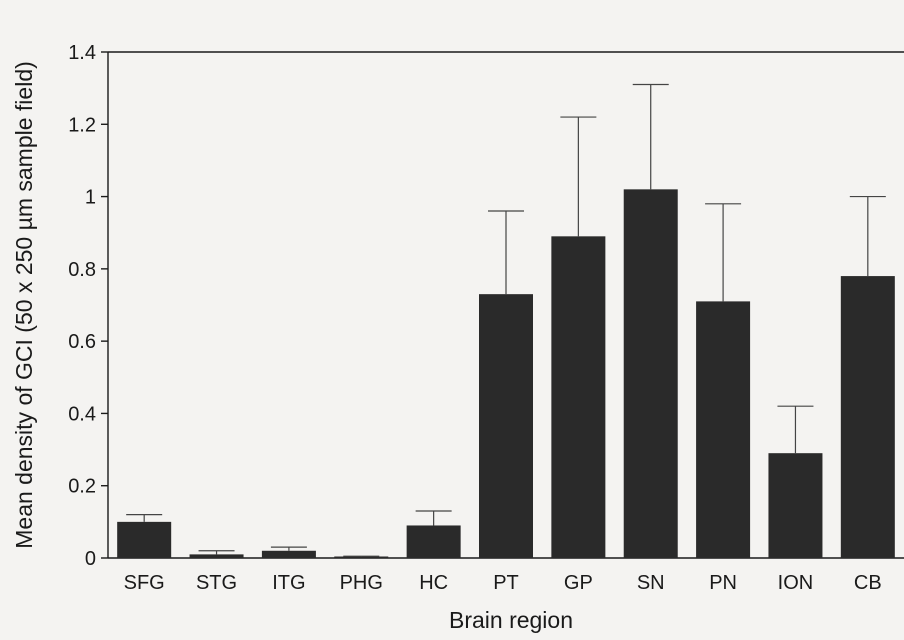 The width and height of the screenshot is (904, 640). What do you see at coordinates (651, 583) in the screenshot?
I see `x-tick-label: SN` at bounding box center [651, 583].